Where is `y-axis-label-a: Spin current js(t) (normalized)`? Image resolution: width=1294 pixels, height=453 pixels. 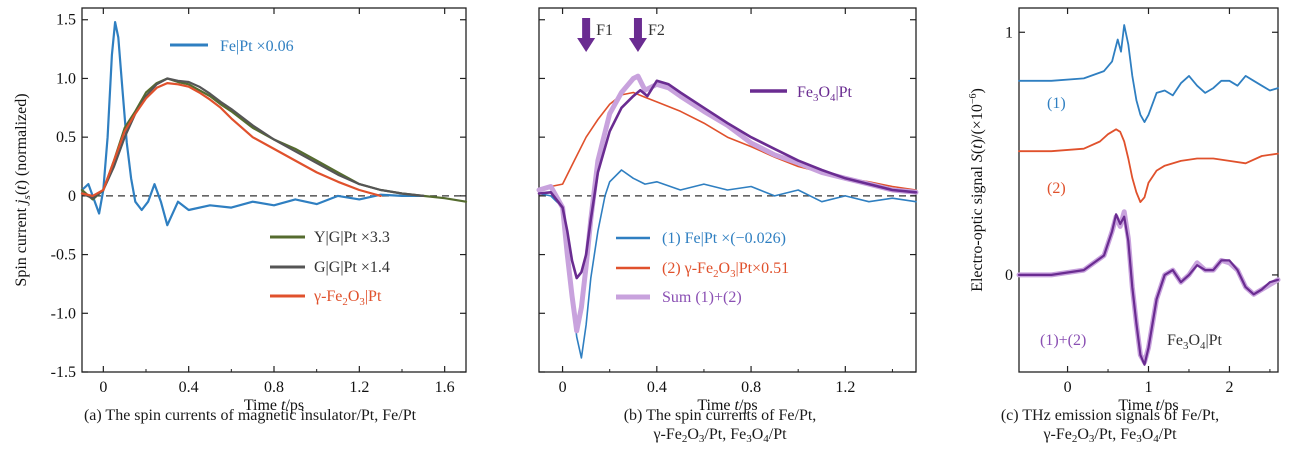
y-axis-label-a: Spin current js(t) (normalized) is located at coordinates (23, 189).